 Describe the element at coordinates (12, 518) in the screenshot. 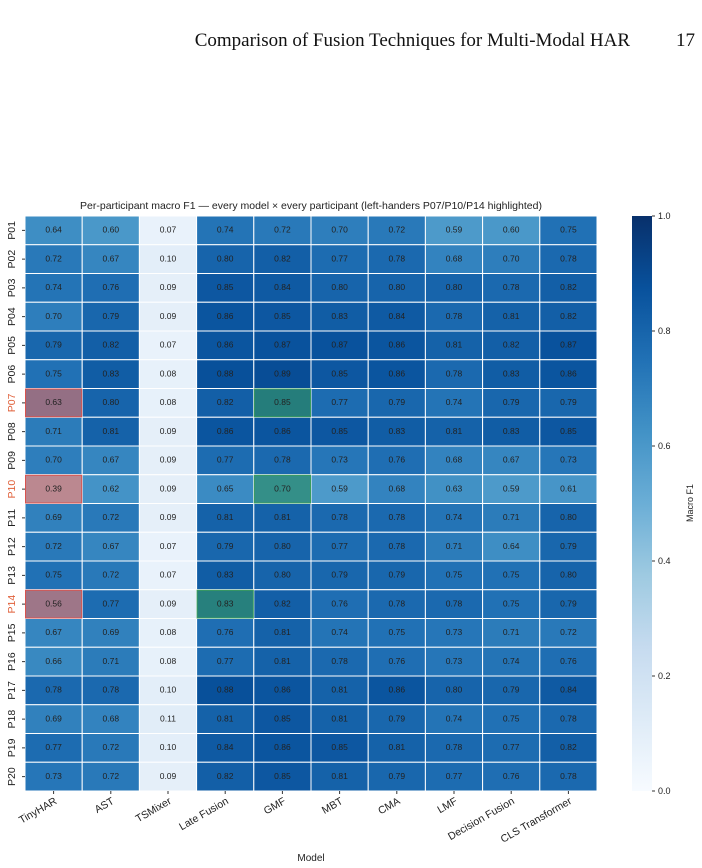

I see `y-tick-label: P11` at that location.